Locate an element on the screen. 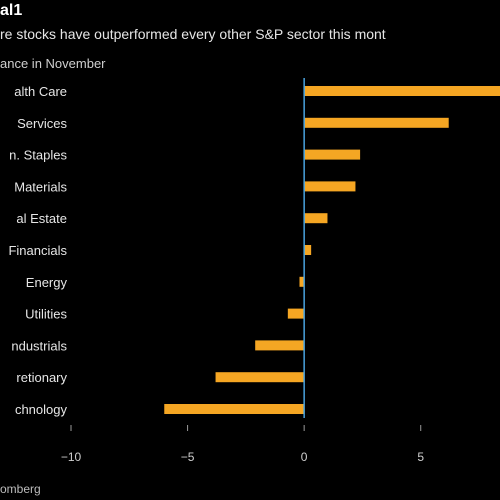  category-label-6: Energy is located at coordinates (47, 282).